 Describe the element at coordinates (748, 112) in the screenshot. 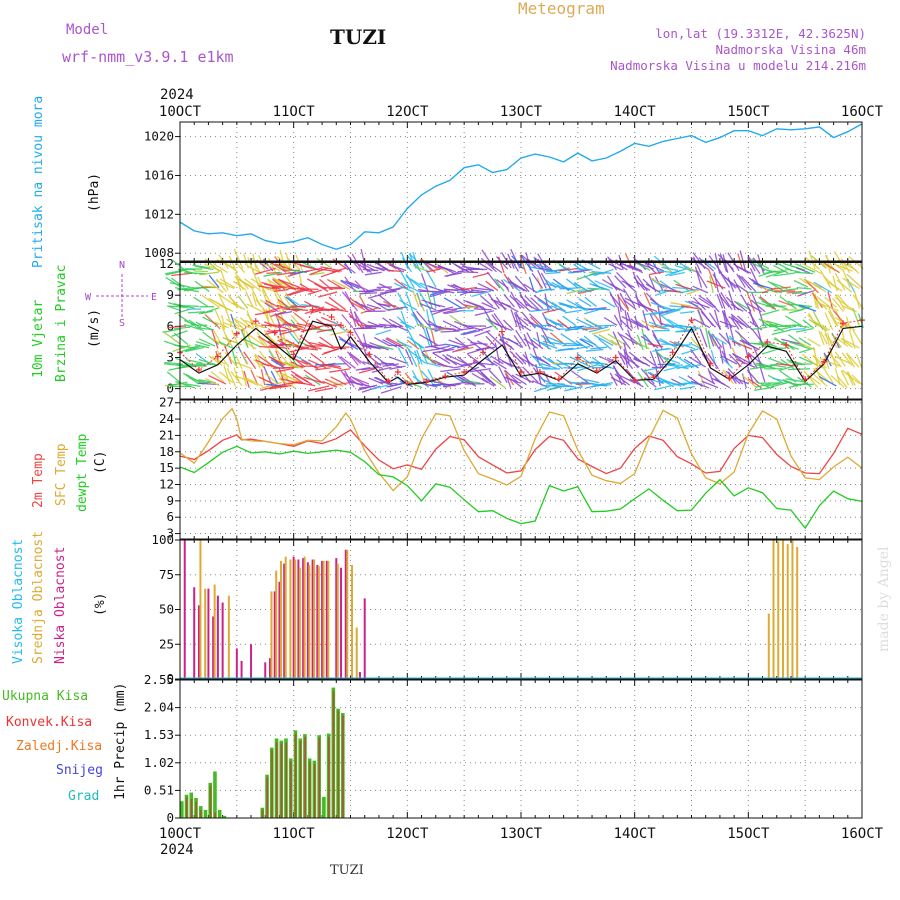

I see `x-tick-label-top: 15OCT` at that location.